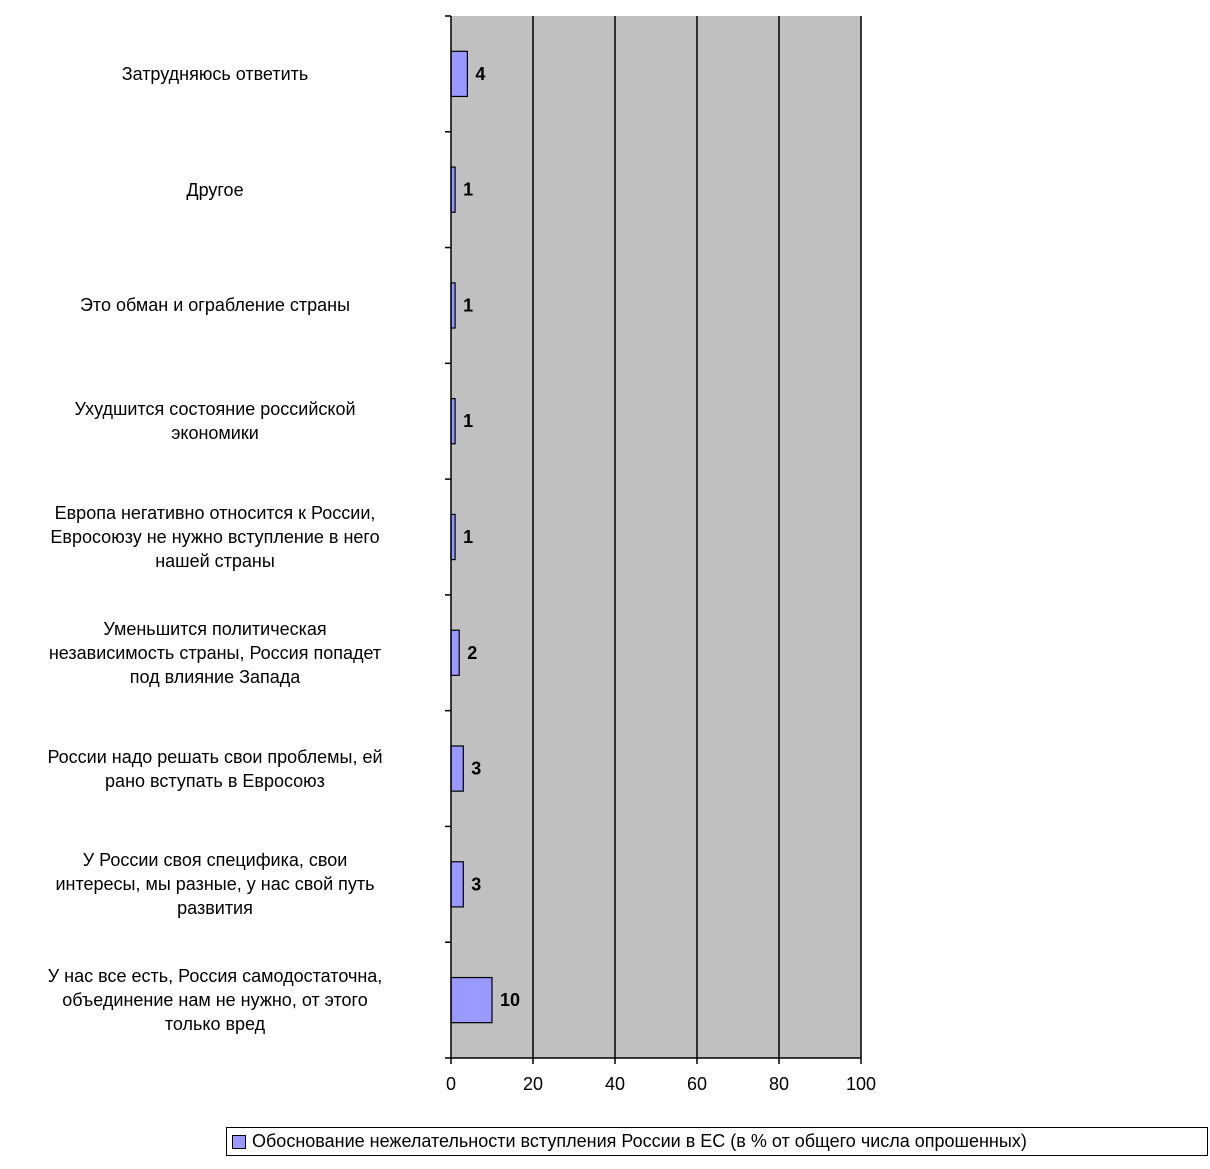 The width and height of the screenshot is (1210, 1169). I want to click on category-label-line: России надо решать свои проблемы, ей, so click(215, 756).